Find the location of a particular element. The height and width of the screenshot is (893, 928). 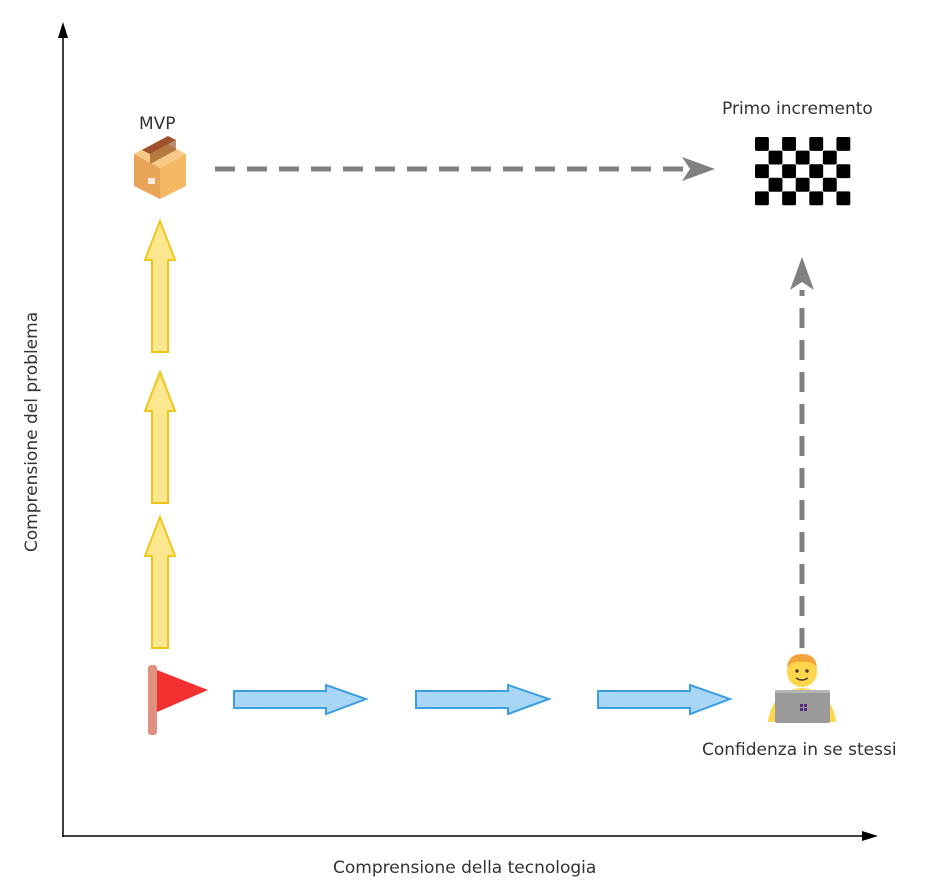

developer-laptop-icon is located at coordinates (802, 688).